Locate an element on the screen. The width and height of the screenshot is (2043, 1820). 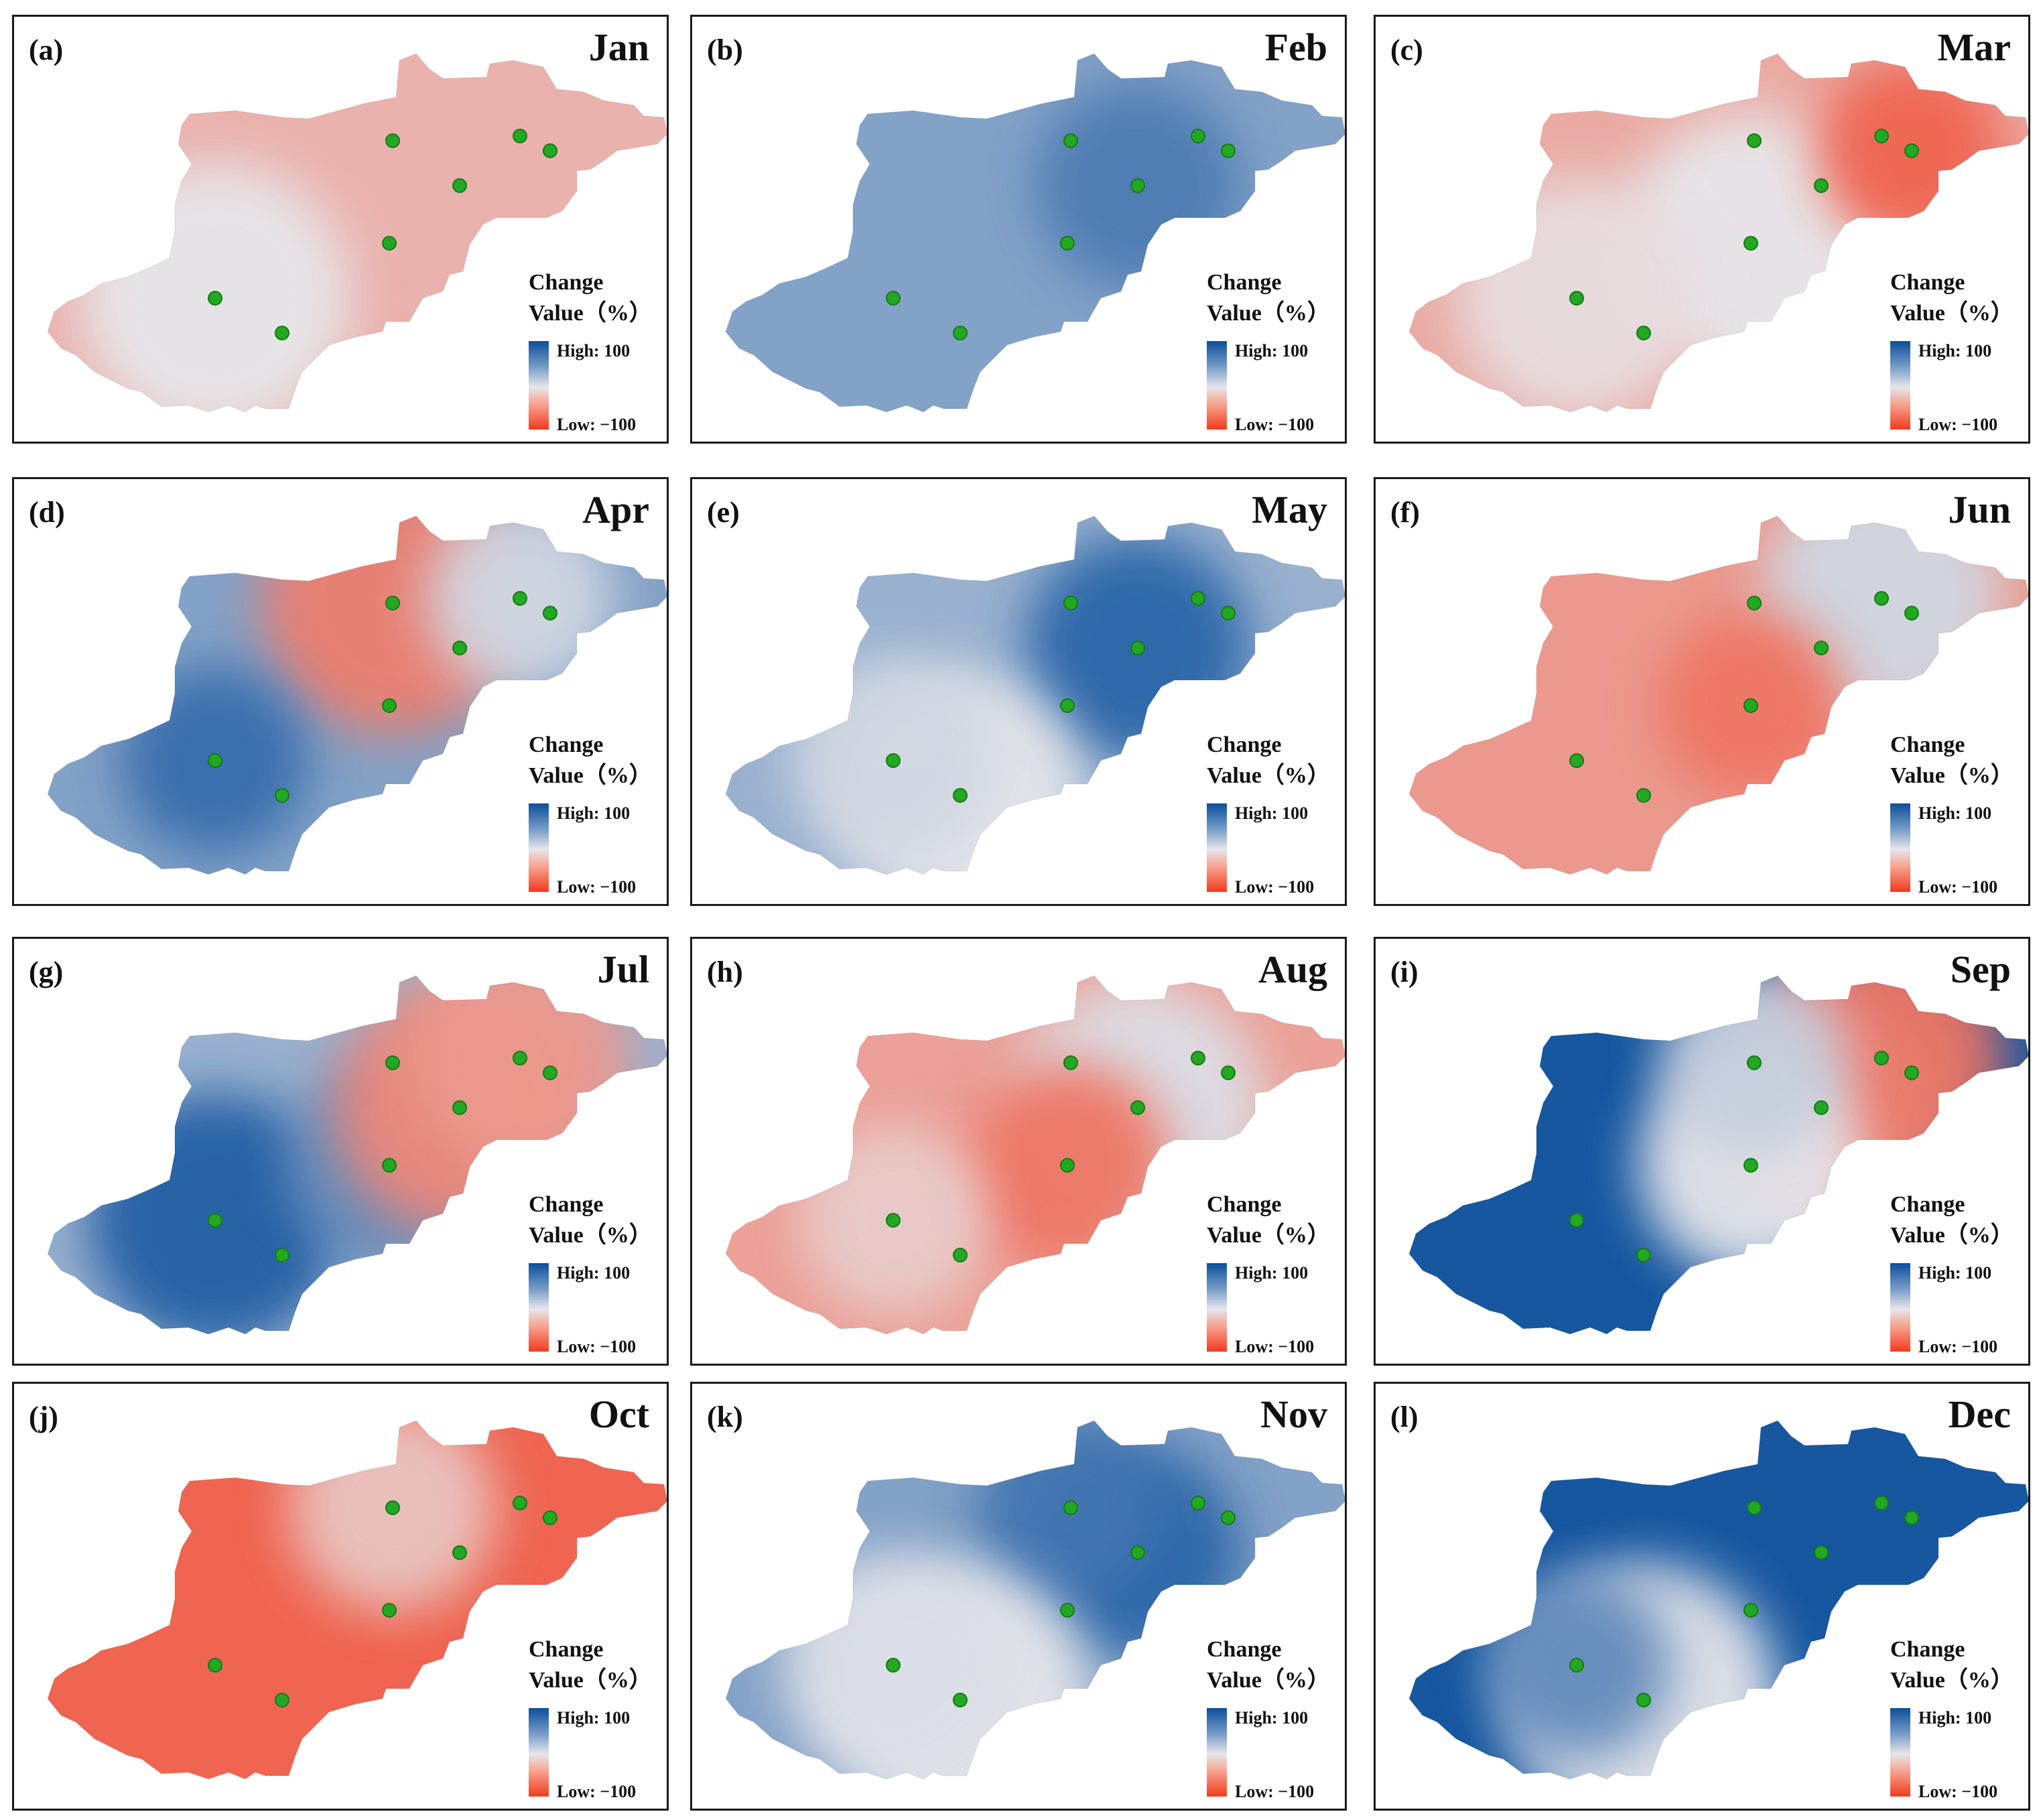
map-panel-jul: (g) Jul Change Value（%） High: 100 Low: −100 is located at coordinates (340, 1151).